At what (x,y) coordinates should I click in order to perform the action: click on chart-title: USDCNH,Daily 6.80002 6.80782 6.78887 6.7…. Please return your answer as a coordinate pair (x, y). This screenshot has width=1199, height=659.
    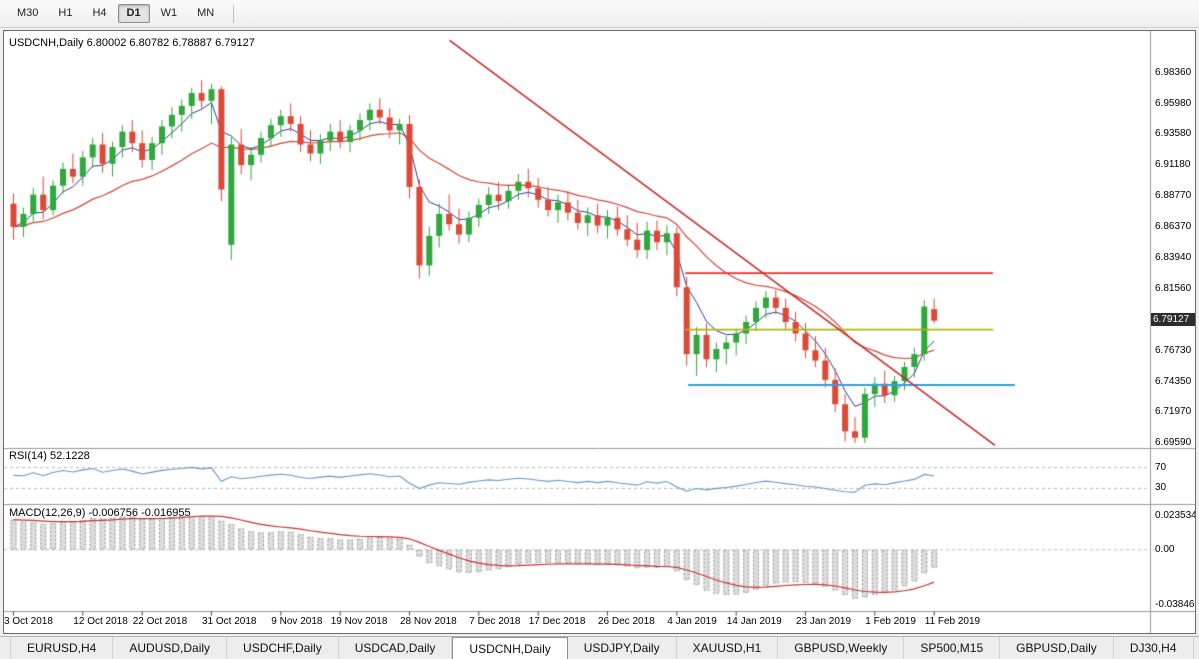
    Looking at the image, I should click on (132, 43).